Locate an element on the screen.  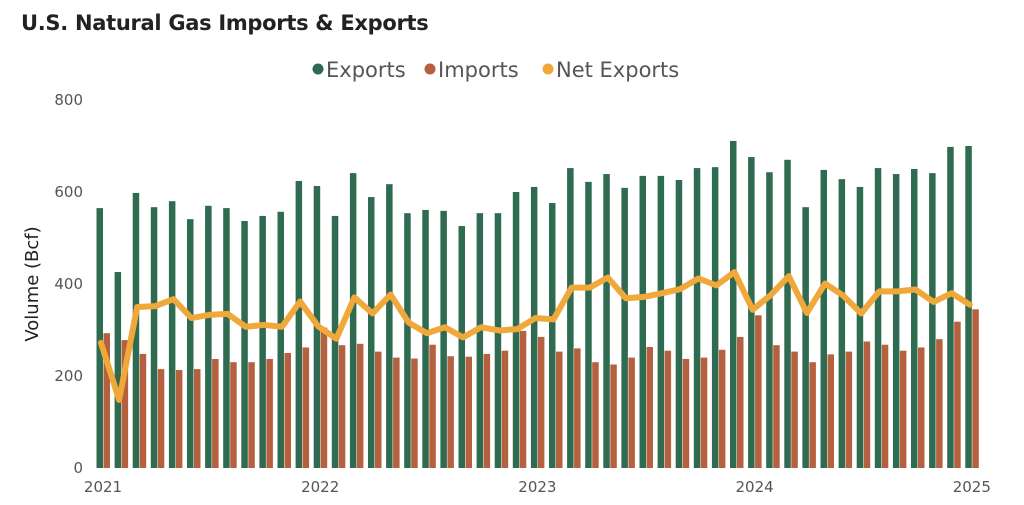
chart-title: U.S. Natural Gas Imports & Exports is located at coordinates (225, 23).